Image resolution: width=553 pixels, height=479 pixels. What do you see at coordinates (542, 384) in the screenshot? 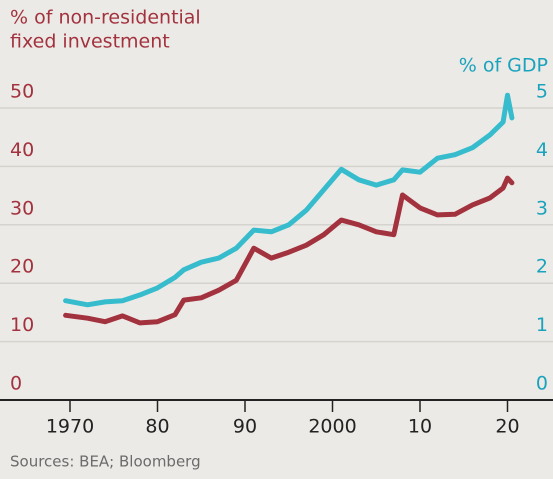
I see `y2-tick-label: 0` at bounding box center [542, 384].